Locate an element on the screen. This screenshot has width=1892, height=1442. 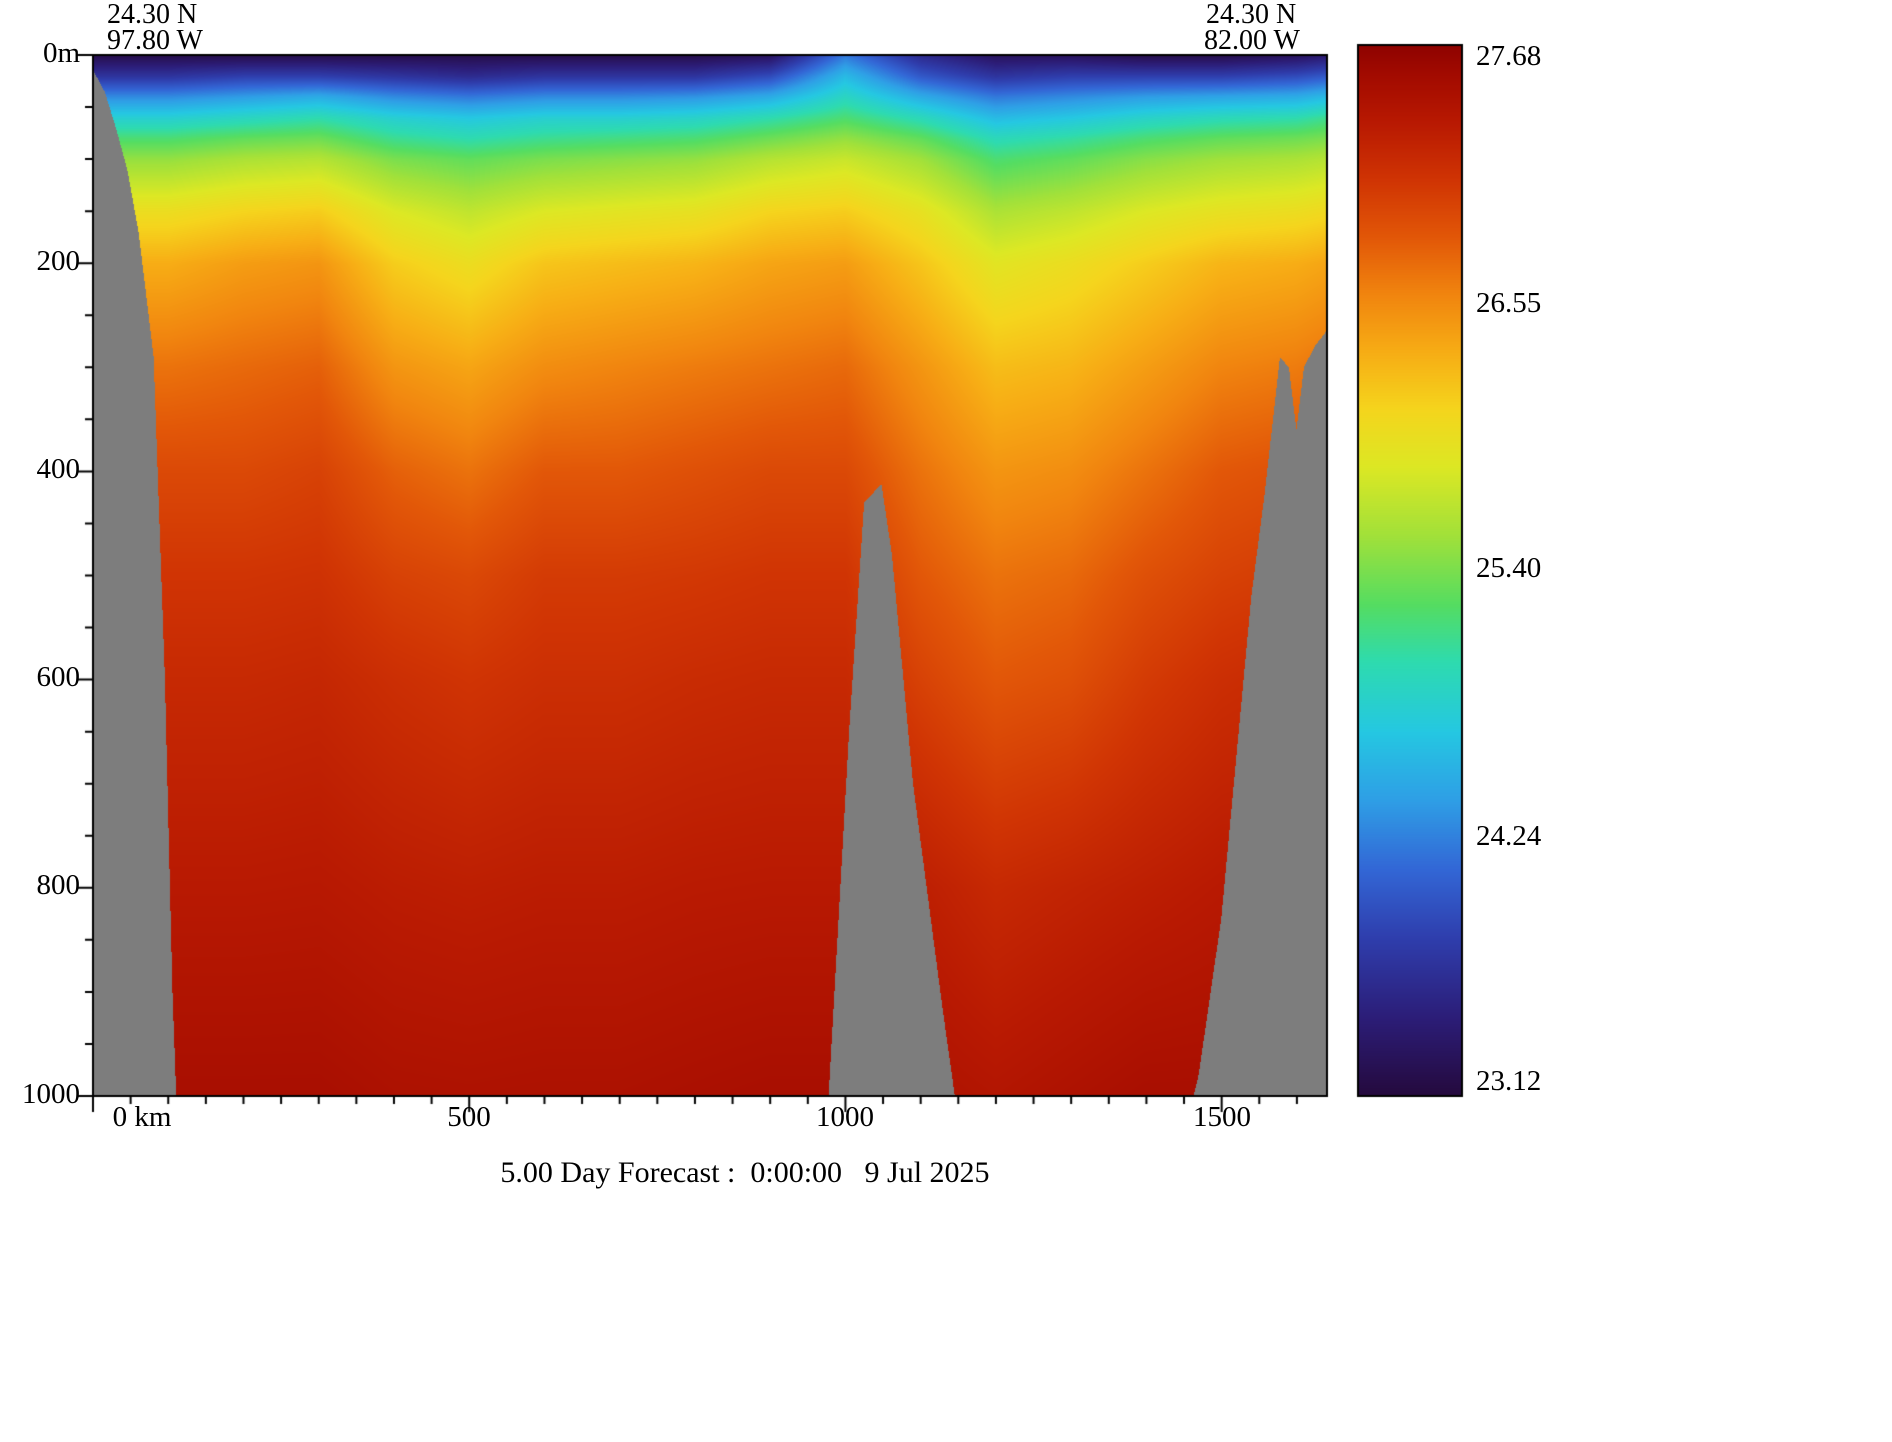
colorbar-label-2655: 26.55 is located at coordinates (1509, 303).